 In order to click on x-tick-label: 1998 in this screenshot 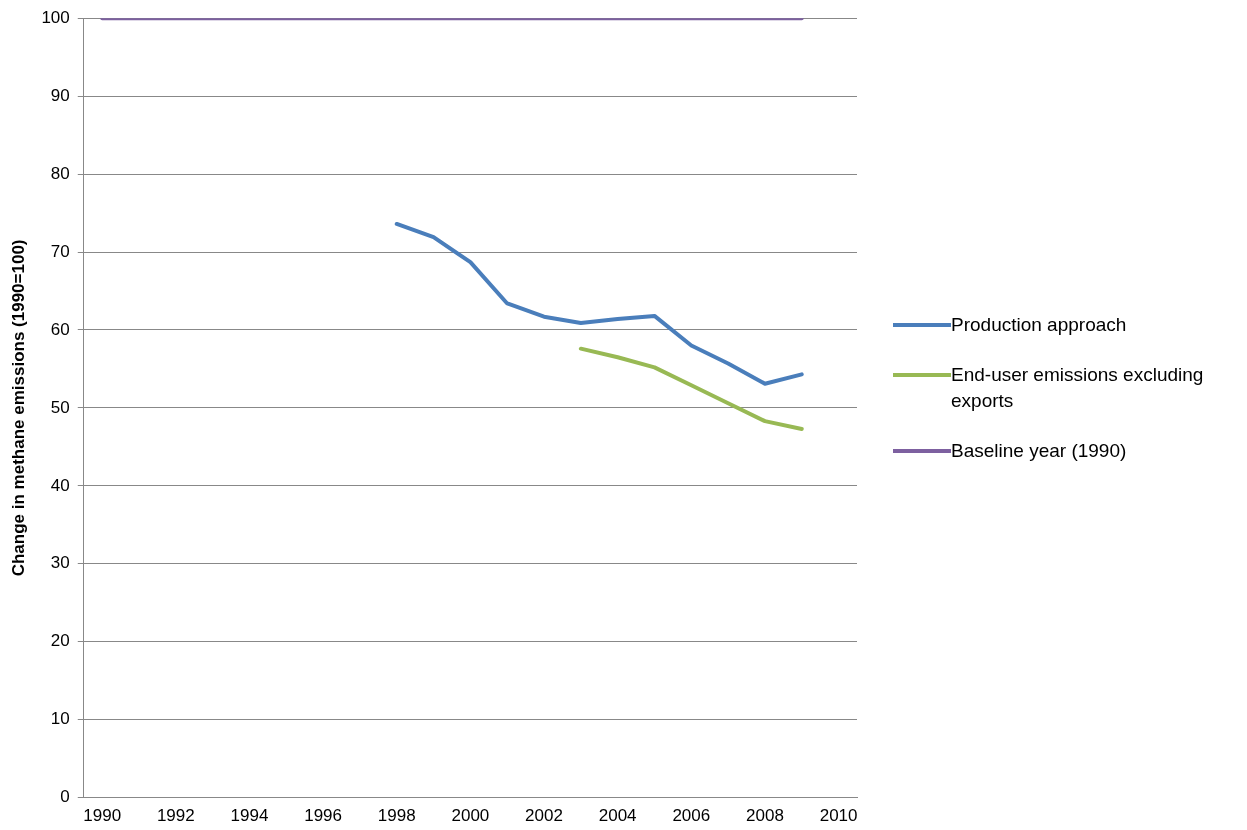, I will do `click(396, 816)`.